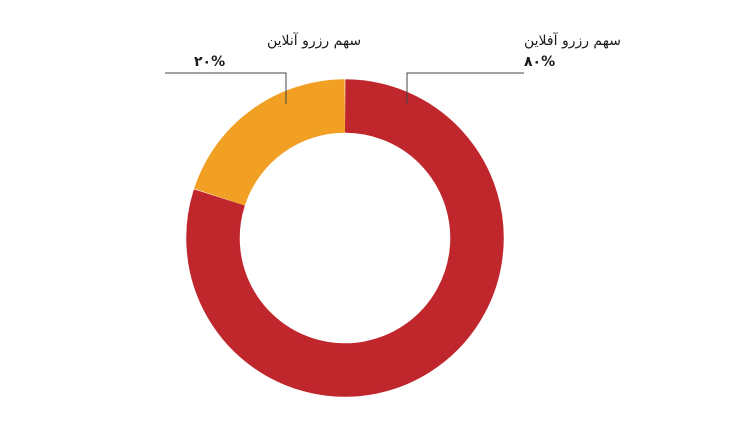 This screenshot has width=755, height=432. Describe the element at coordinates (209, 62) in the screenshot. I see `callout-online-value: ۲۰%` at that location.